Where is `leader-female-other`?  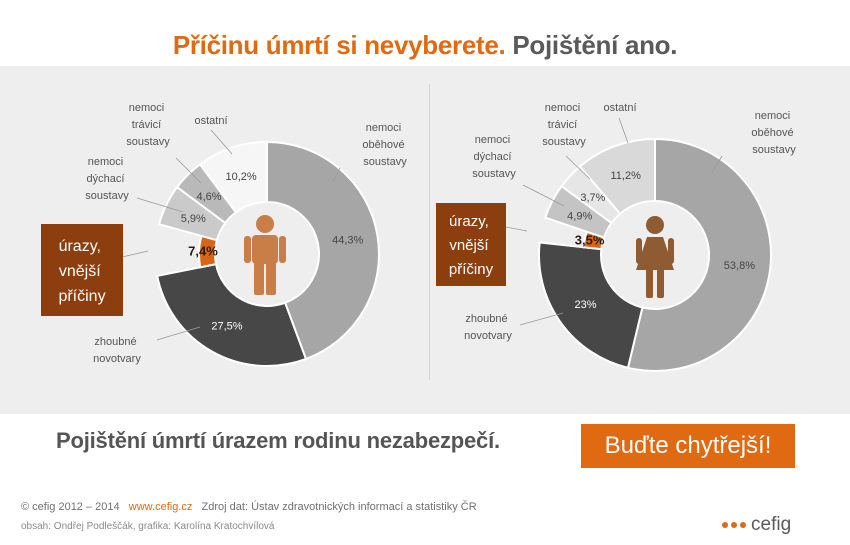 leader-female-other is located at coordinates (623, 130).